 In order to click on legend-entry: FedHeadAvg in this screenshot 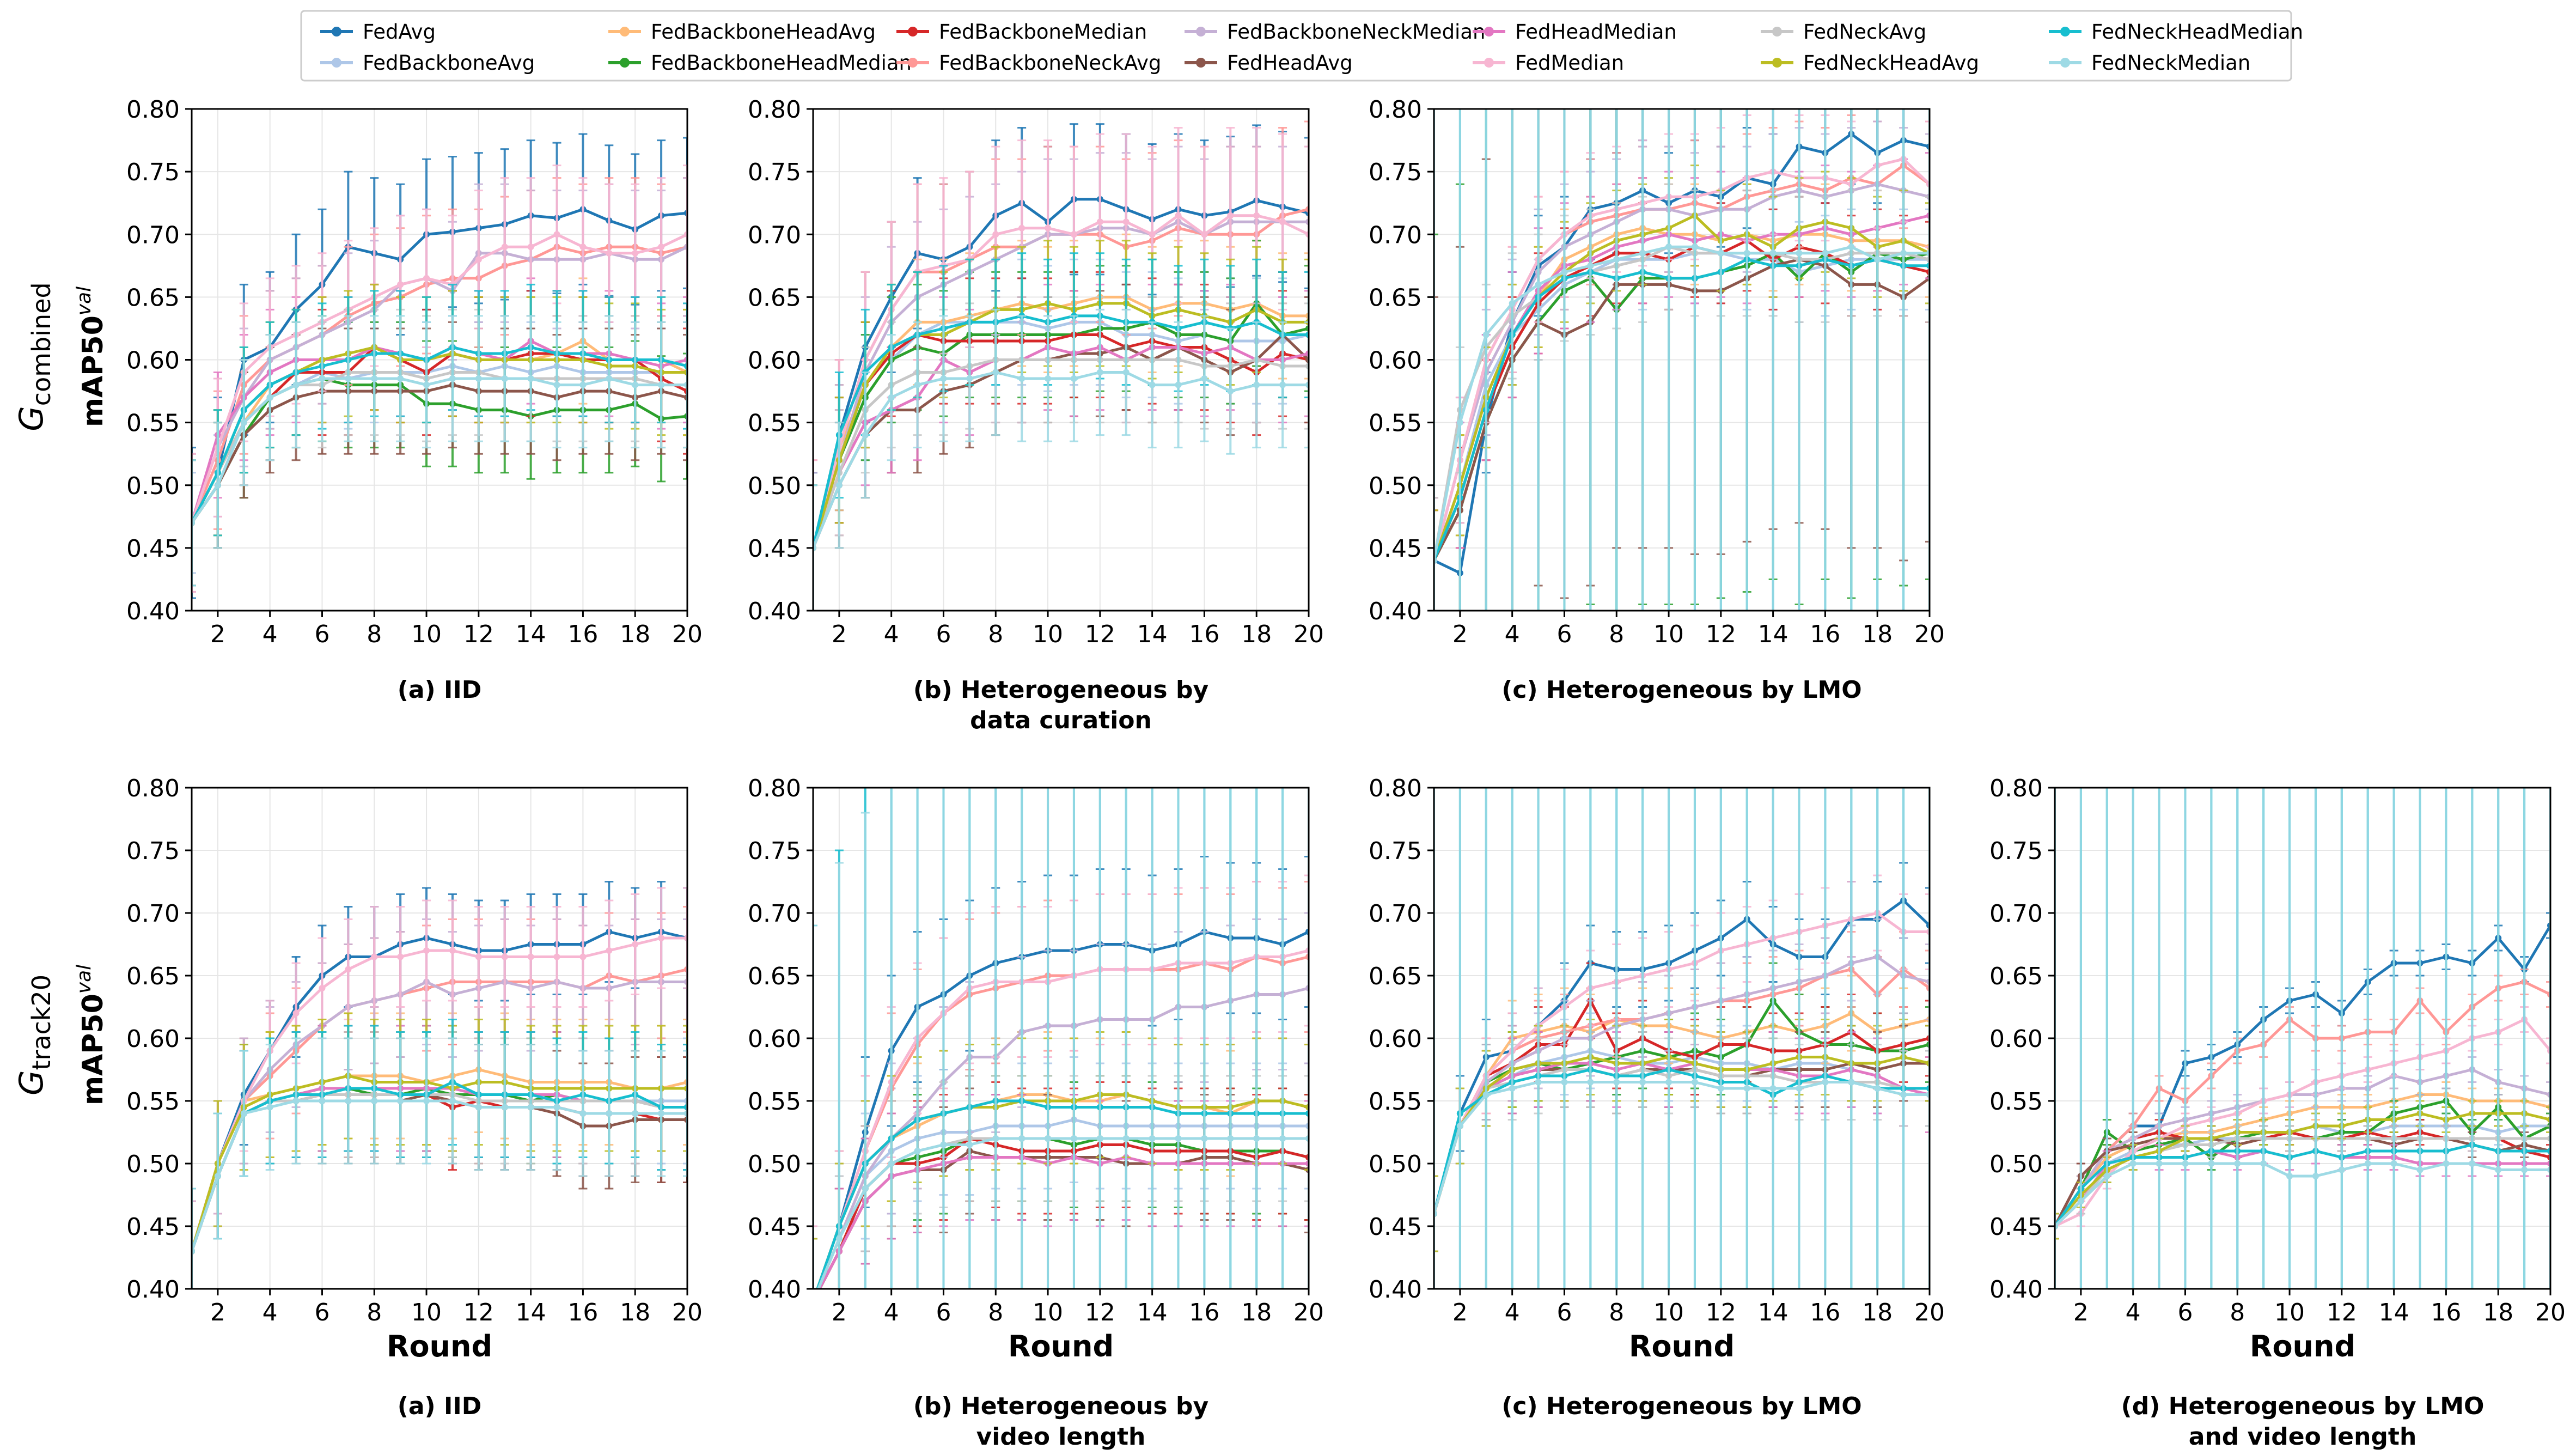, I will do `click(1269, 63)`.